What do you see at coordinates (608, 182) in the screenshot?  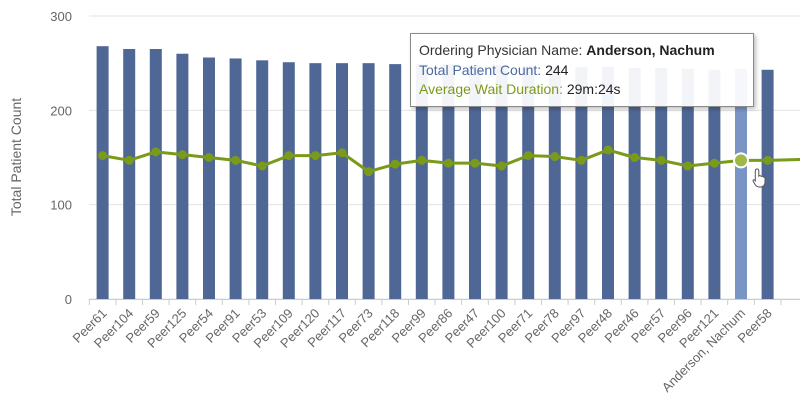 I see `bar-Peer48` at bounding box center [608, 182].